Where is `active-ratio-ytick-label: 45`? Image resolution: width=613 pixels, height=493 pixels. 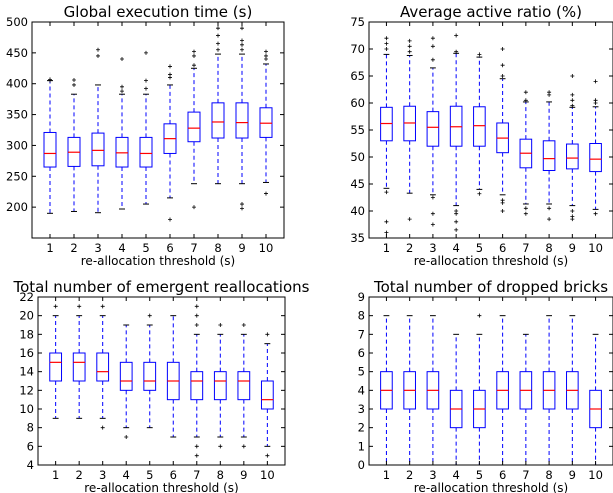
active-ratio-ytick-label: 45 is located at coordinates (357, 184).